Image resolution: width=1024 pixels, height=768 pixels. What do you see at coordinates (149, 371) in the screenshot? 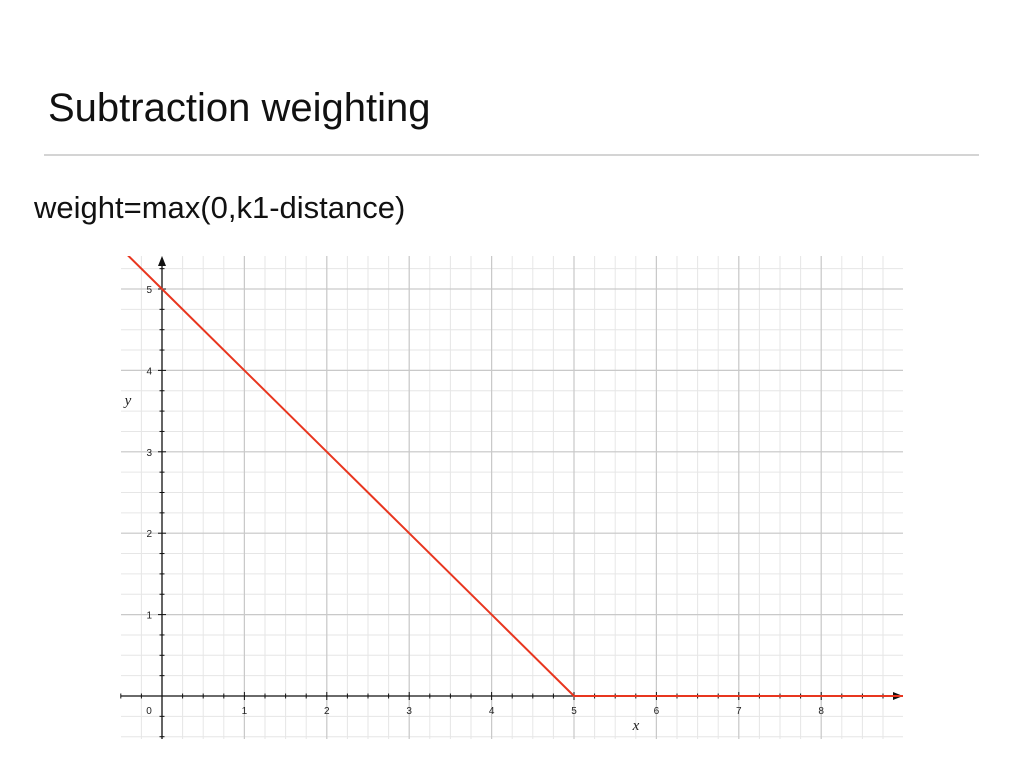
I see `y-tick-label: 4` at bounding box center [149, 371].